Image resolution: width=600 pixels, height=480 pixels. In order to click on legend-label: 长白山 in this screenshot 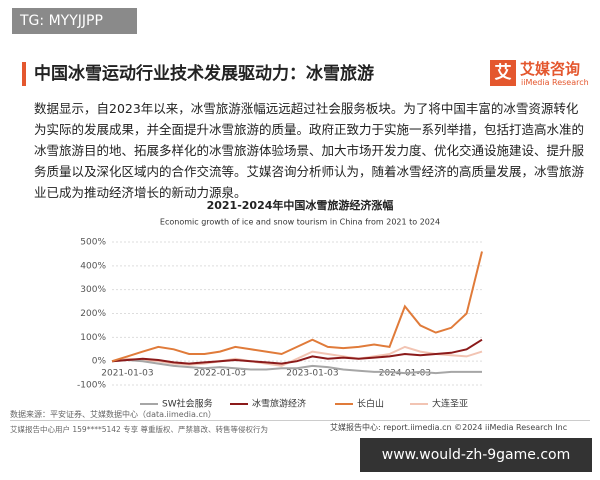, I will do `click(370, 404)`.